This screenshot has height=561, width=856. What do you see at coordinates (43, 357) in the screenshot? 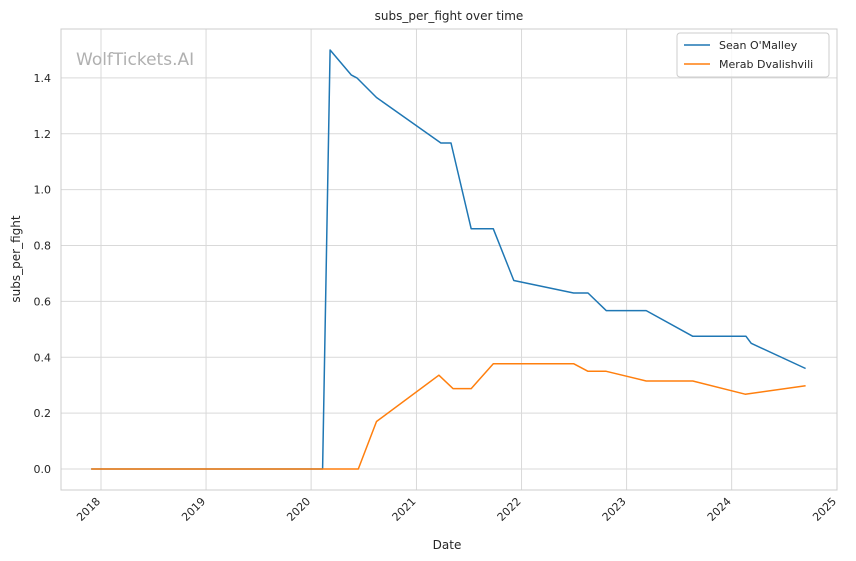
I see `y-tick-label: 0.4` at bounding box center [43, 357].